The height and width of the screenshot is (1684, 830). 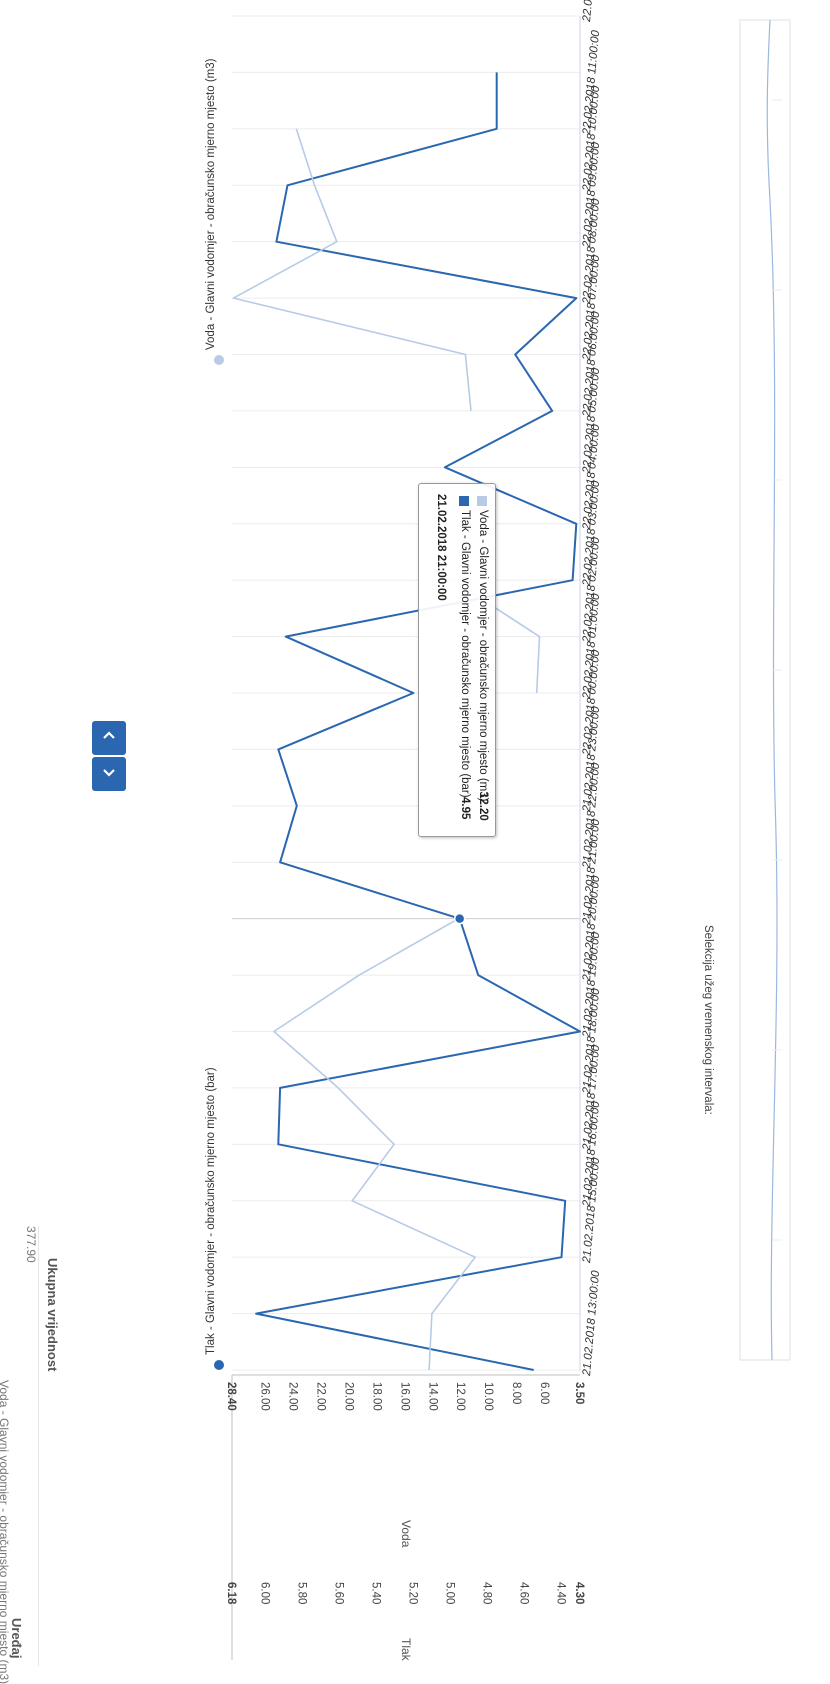 What do you see at coordinates (591, 11) in the screenshot?
I see `x-axis-tick-label: 22.02.2018 13:00:00` at bounding box center [591, 11].